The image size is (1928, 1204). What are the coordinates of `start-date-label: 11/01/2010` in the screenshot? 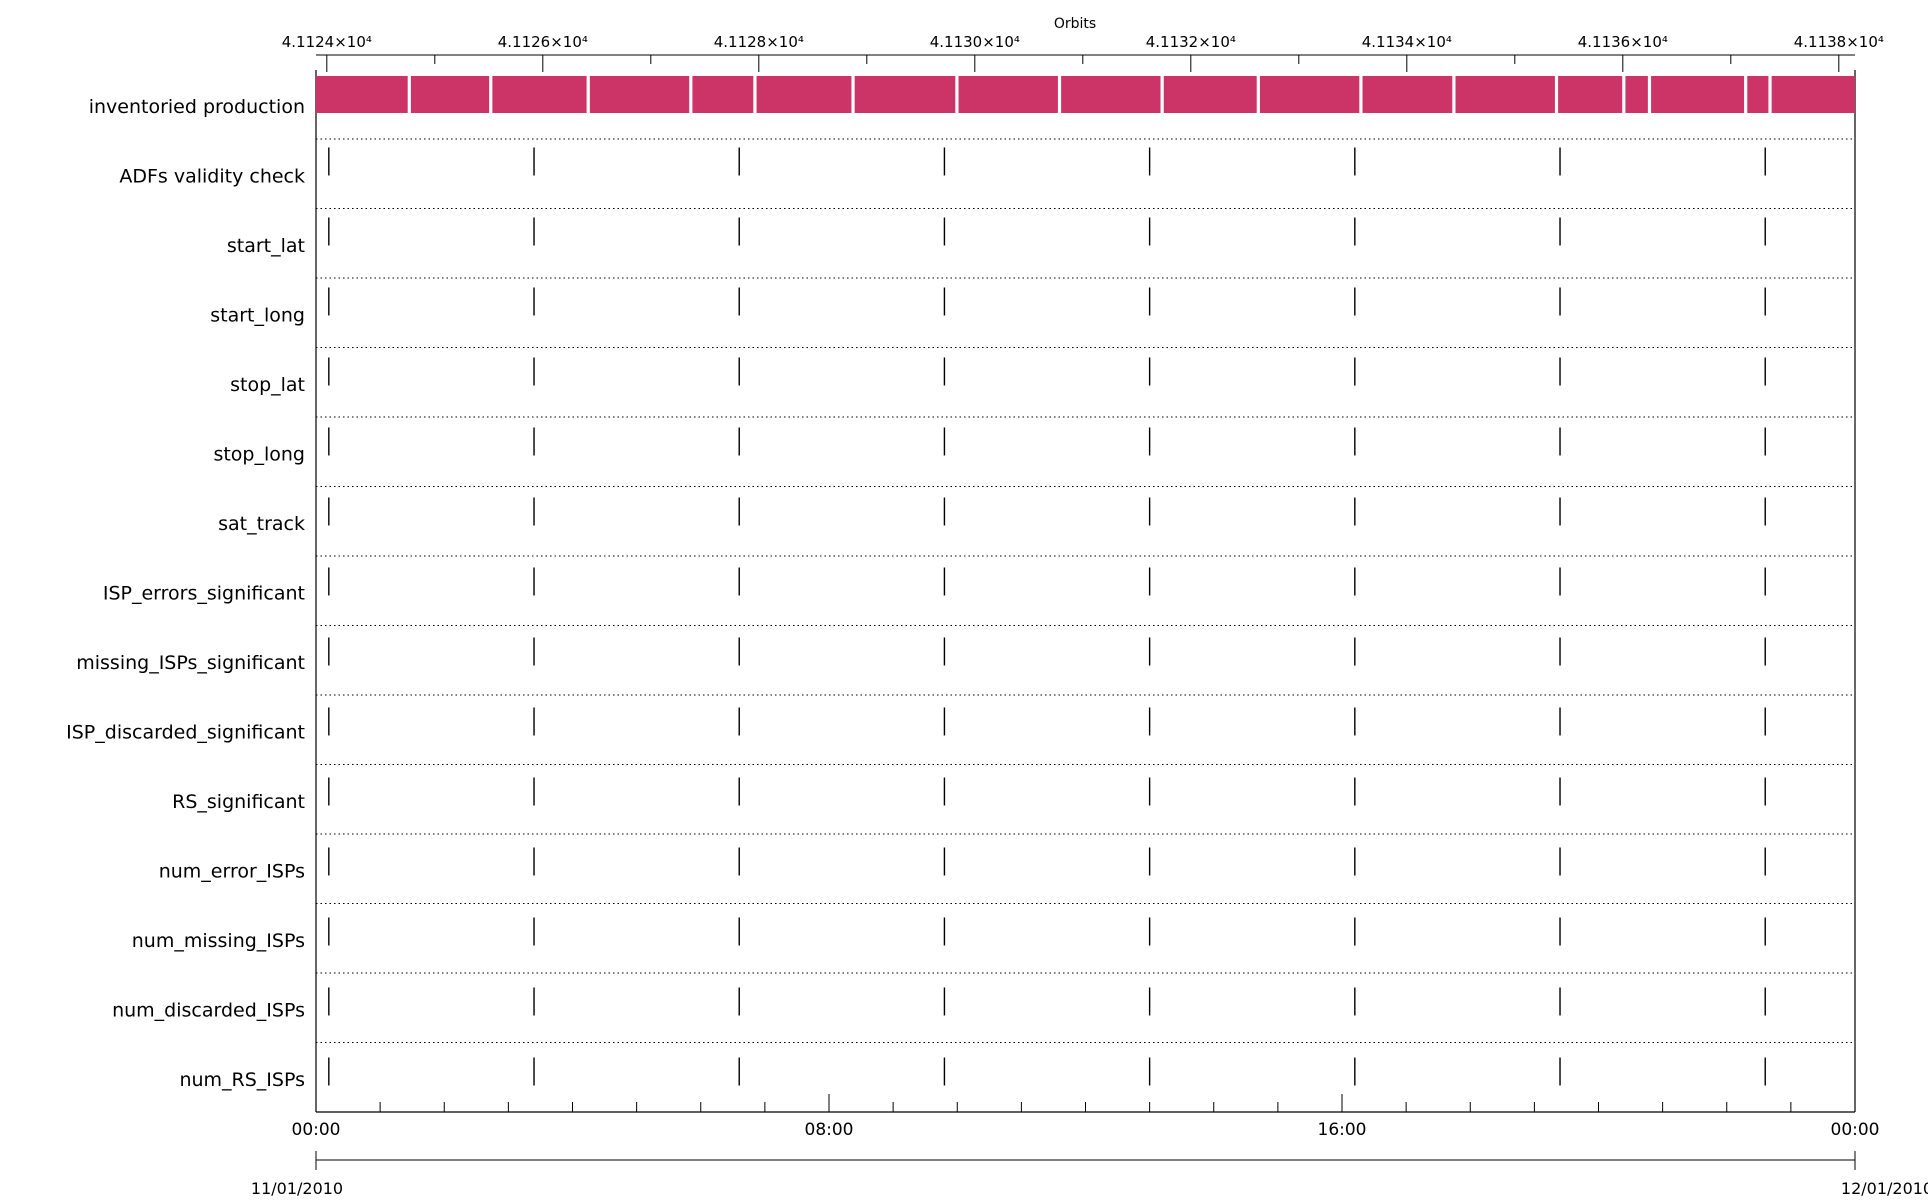 It's located at (297, 1188).